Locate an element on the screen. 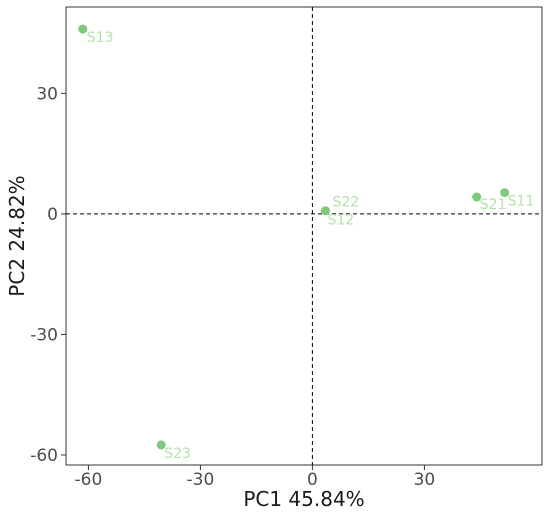  point-label: S22 is located at coordinates (345, 203).